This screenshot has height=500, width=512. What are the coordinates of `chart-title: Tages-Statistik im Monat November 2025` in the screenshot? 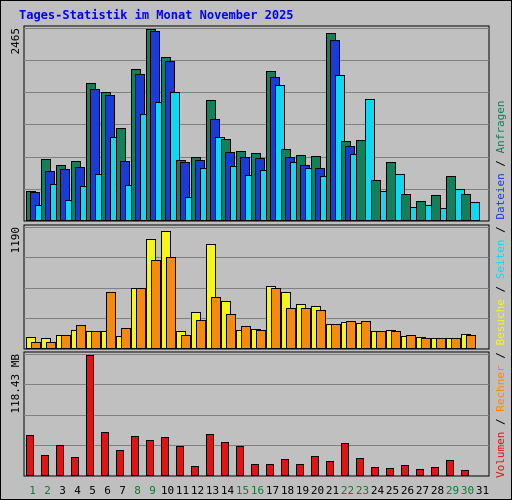 It's located at (156, 15).